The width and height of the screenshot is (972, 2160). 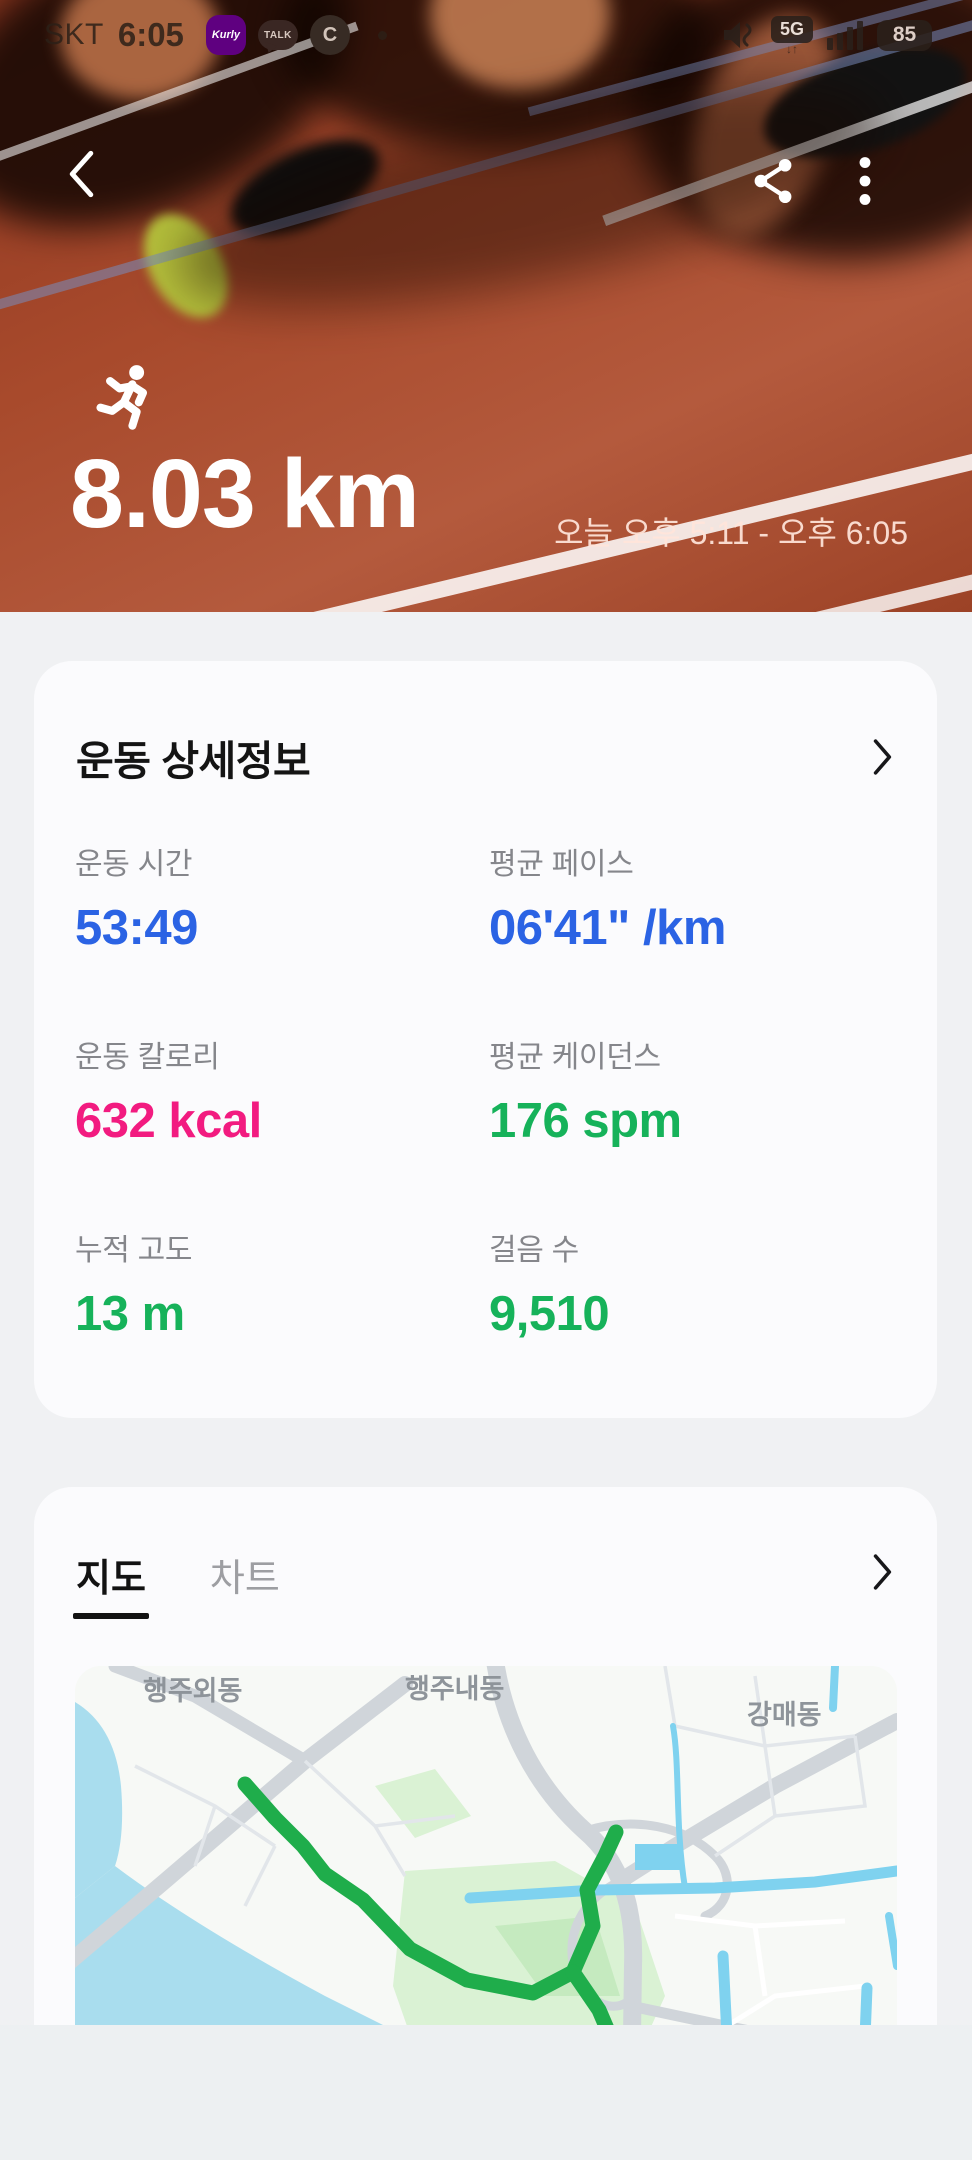 I want to click on workout-details-header: 운동 상세정보, so click(x=485, y=750).